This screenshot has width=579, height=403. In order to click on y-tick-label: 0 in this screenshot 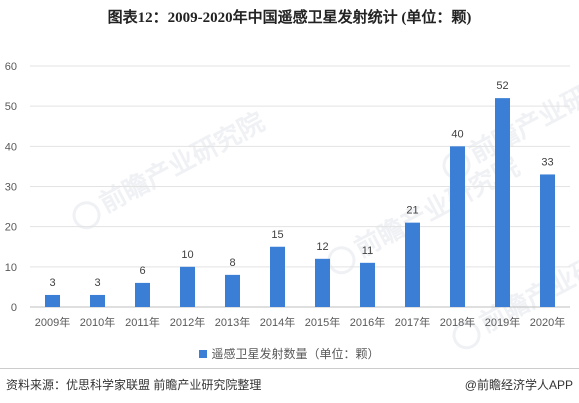, I will do `click(14, 308)`.